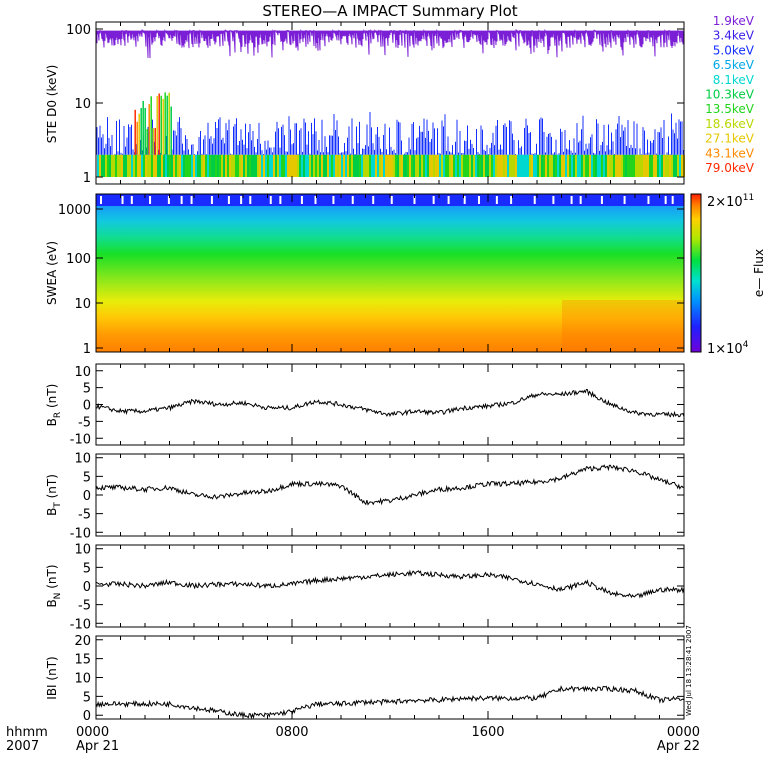 The width and height of the screenshot is (780, 780). I want to click on panel-frame, so click(390, 404).